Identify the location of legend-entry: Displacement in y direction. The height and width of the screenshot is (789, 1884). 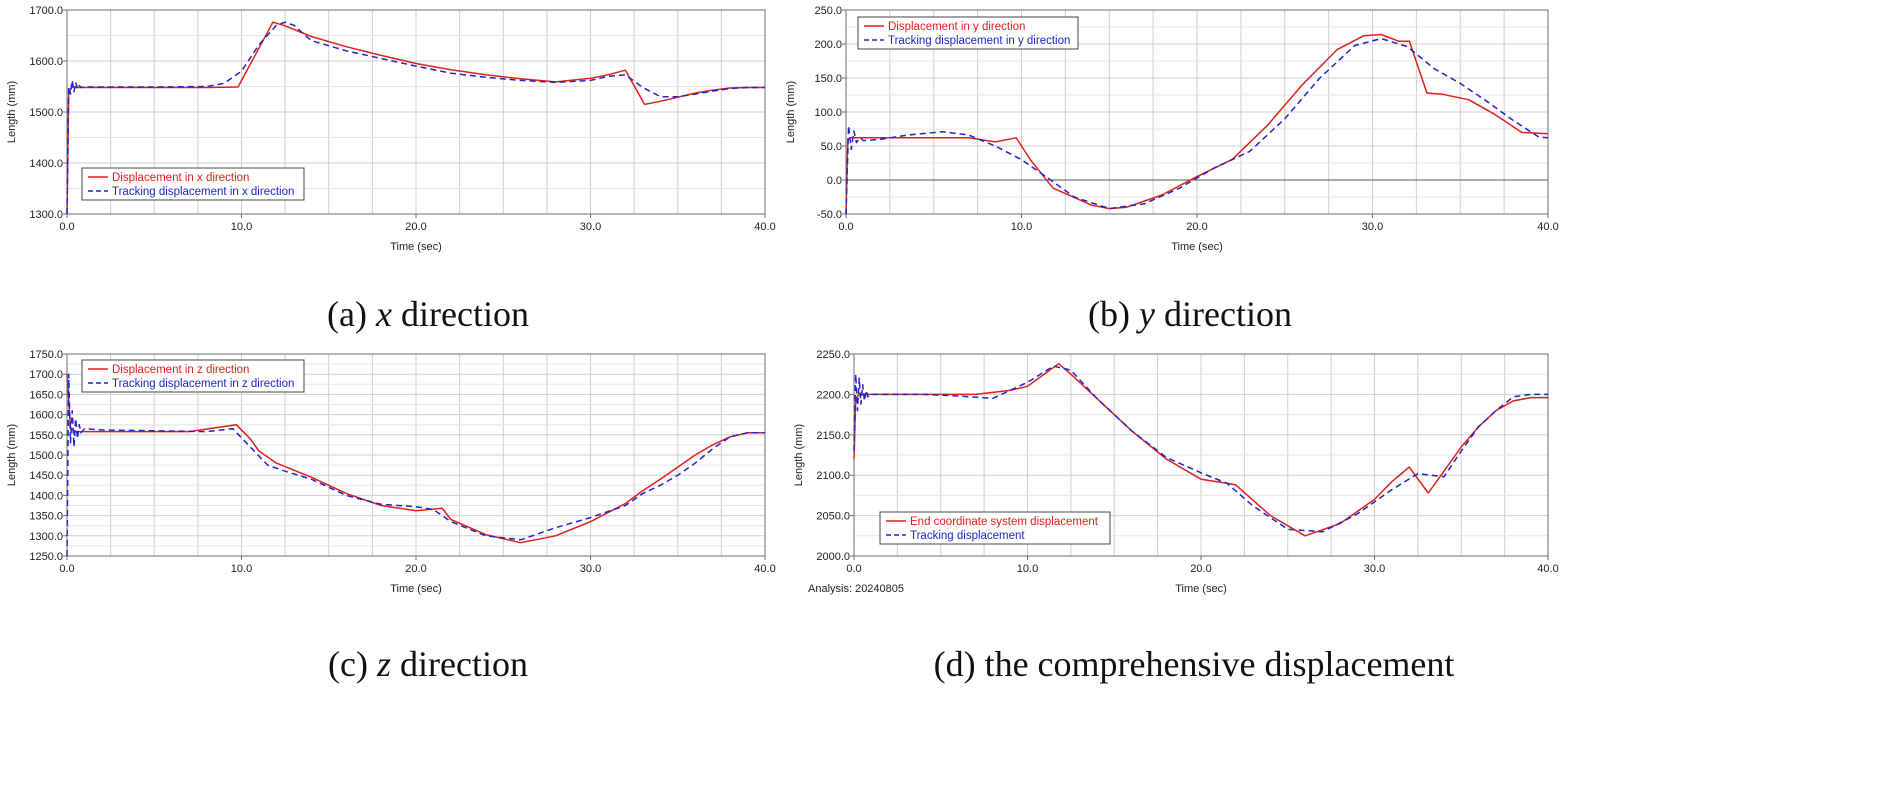
(956, 27).